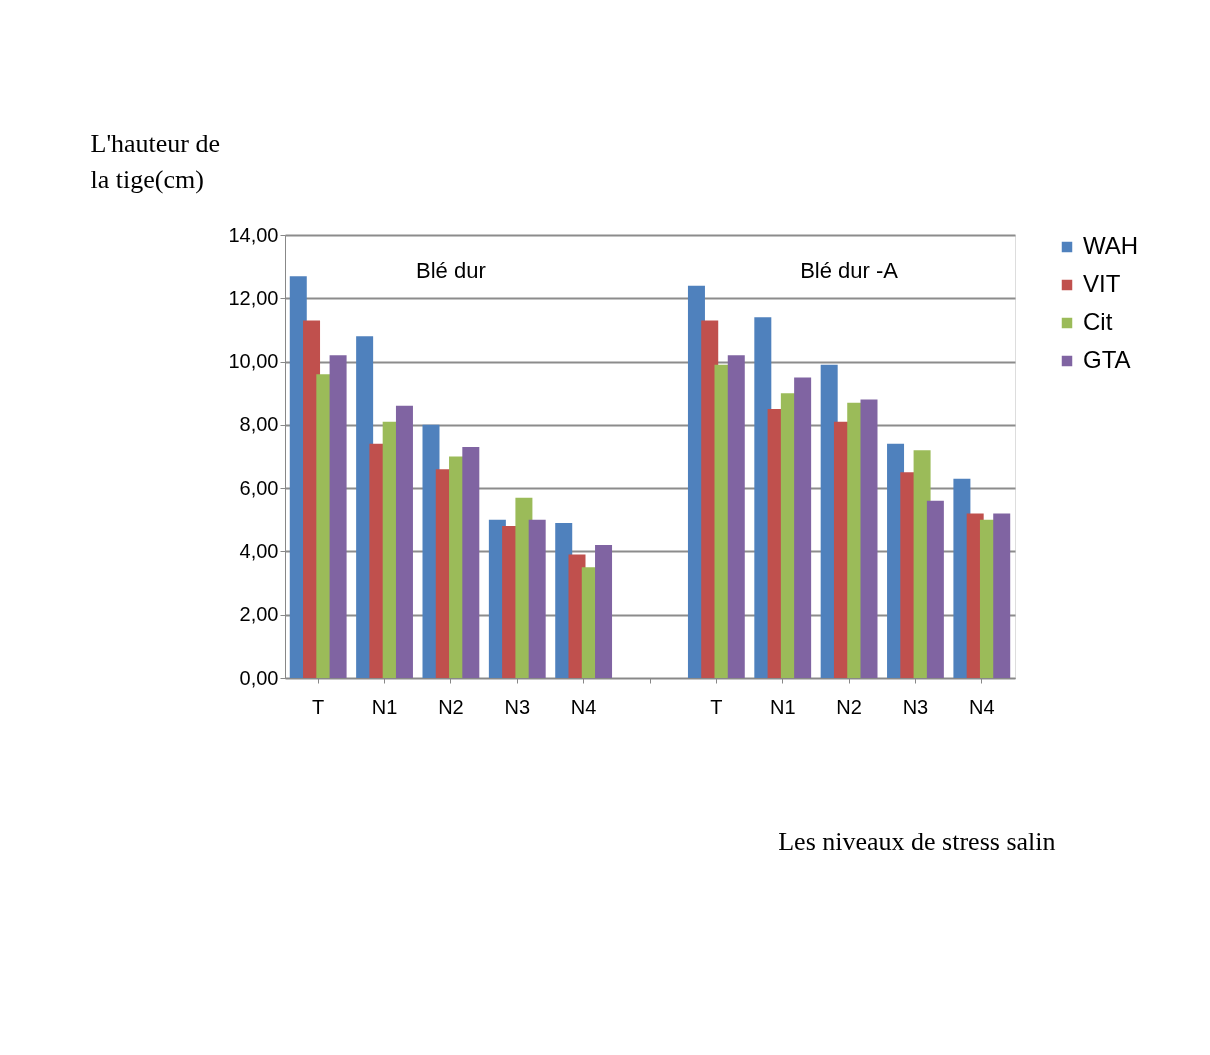 The height and width of the screenshot is (1055, 1210). I want to click on y-tick-label: 2,00, so click(259, 614).